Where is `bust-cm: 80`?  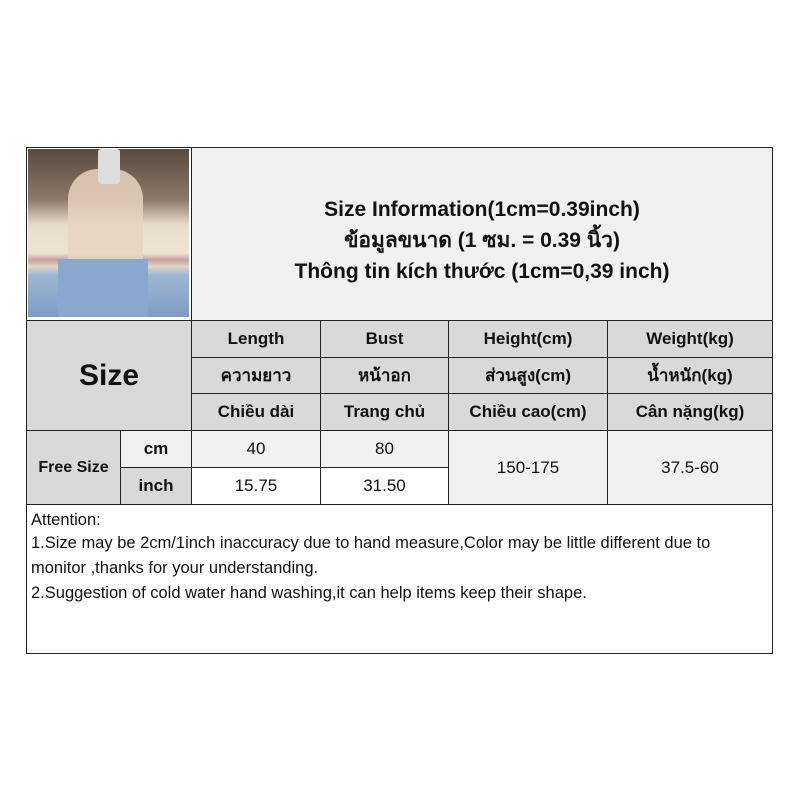 bust-cm: 80 is located at coordinates (384, 449).